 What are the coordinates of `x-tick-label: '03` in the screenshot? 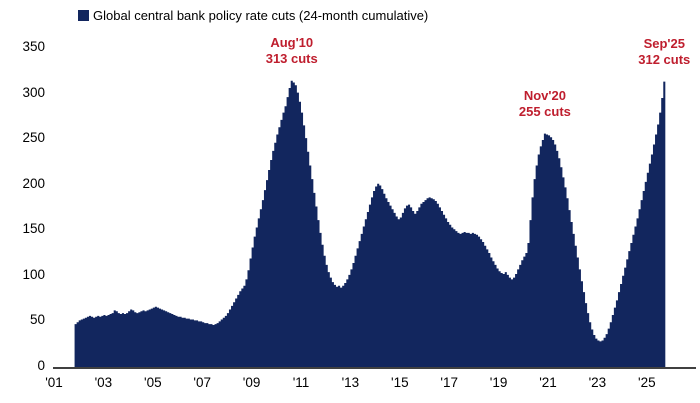 It's located at (103, 382).